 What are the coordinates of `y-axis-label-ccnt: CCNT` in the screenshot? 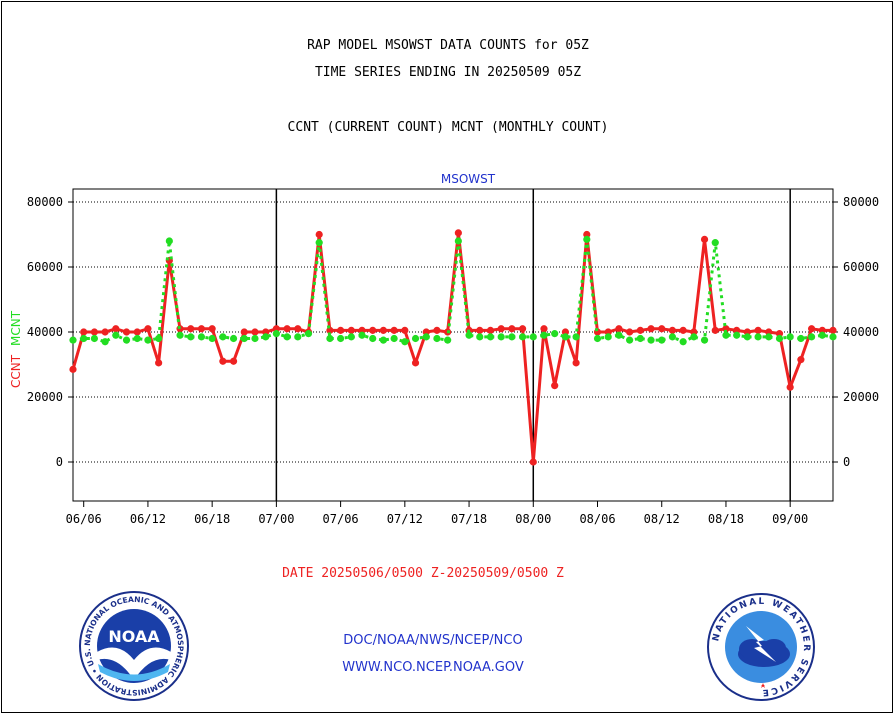 It's located at (16, 371).